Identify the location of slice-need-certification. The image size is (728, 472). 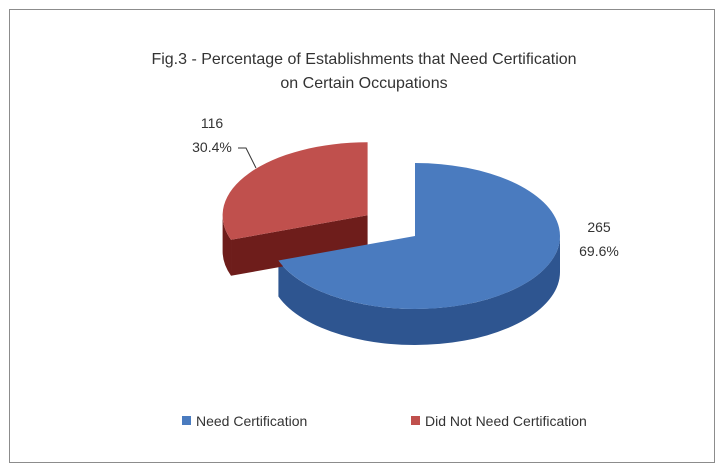
(419, 236).